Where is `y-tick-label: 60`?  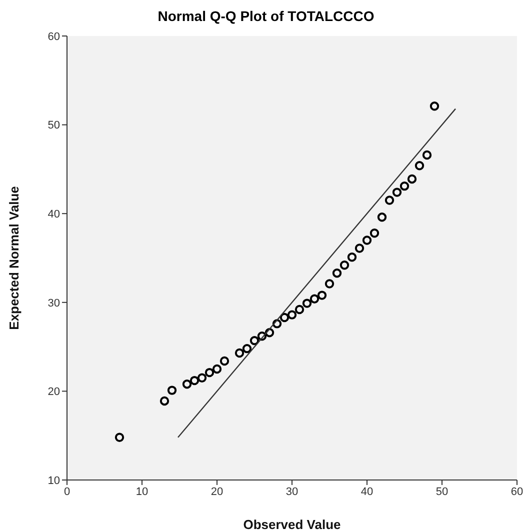 y-tick-label: 60 is located at coordinates (54, 36).